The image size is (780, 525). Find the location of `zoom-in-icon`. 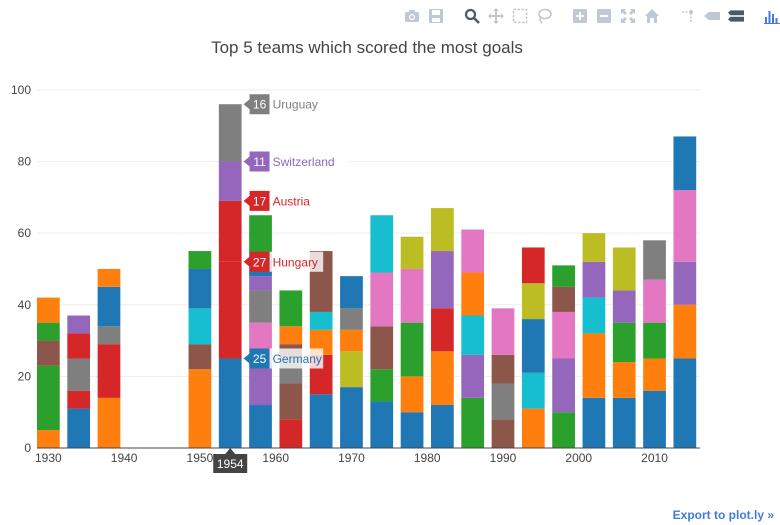

zoom-in-icon is located at coordinates (580, 16).